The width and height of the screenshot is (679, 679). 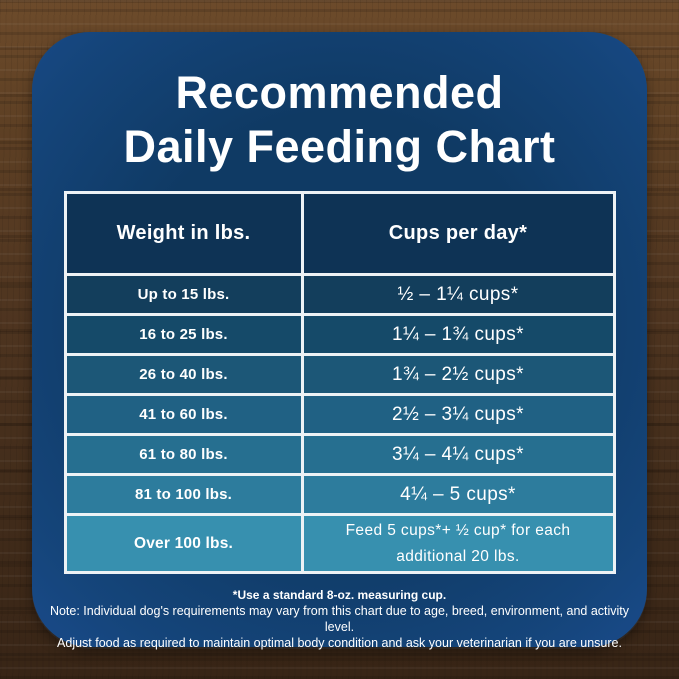 What do you see at coordinates (458, 494) in the screenshot?
I see `cups-cell: 4¼ – 5 cups*` at bounding box center [458, 494].